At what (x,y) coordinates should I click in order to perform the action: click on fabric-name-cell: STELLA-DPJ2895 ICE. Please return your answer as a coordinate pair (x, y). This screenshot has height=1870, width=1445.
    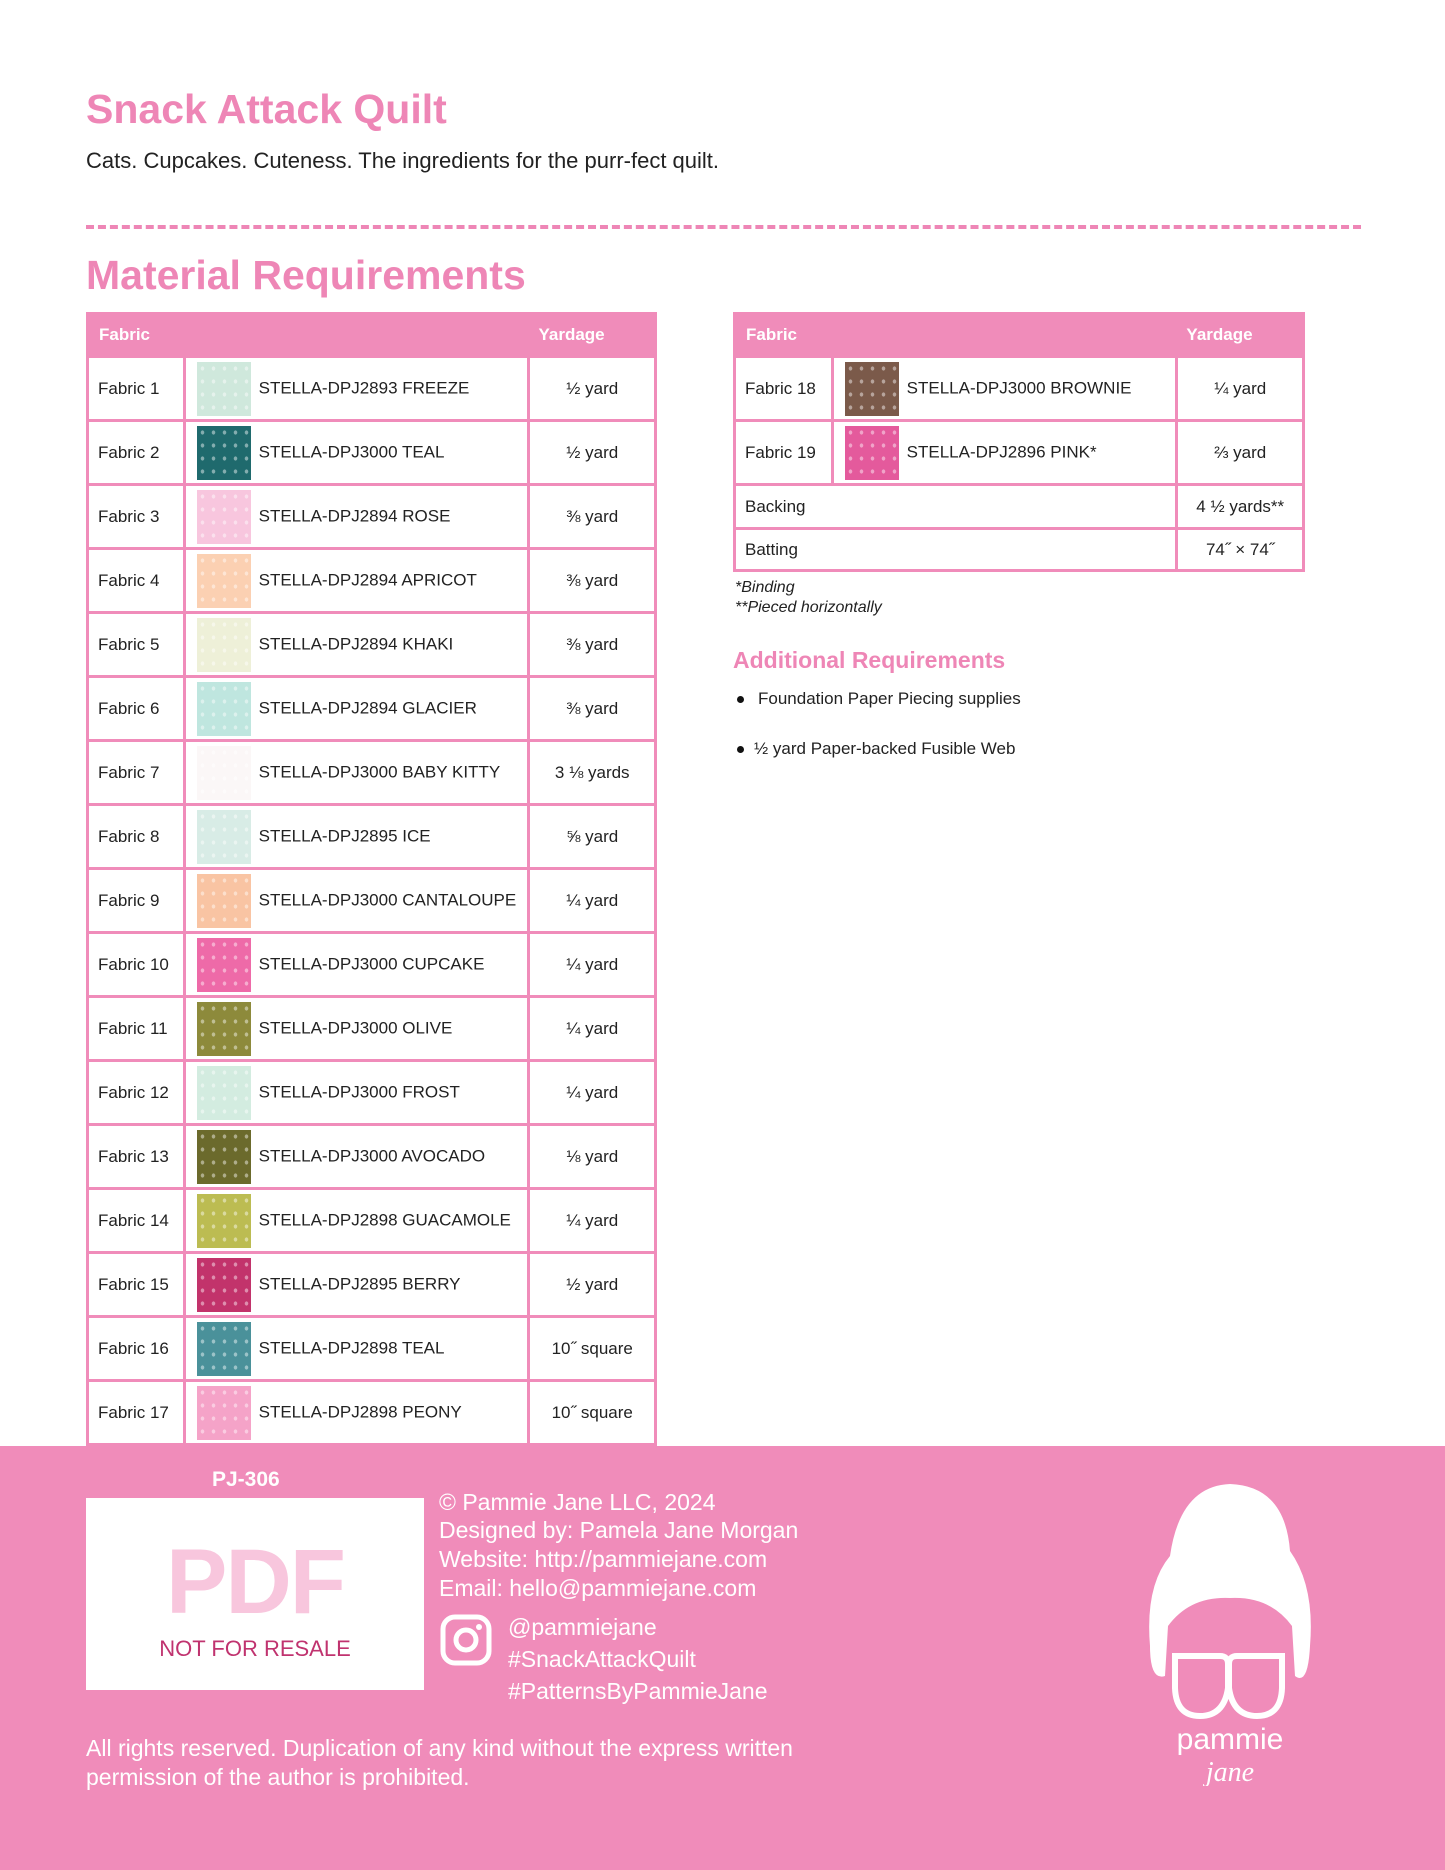
    Looking at the image, I should click on (356, 836).